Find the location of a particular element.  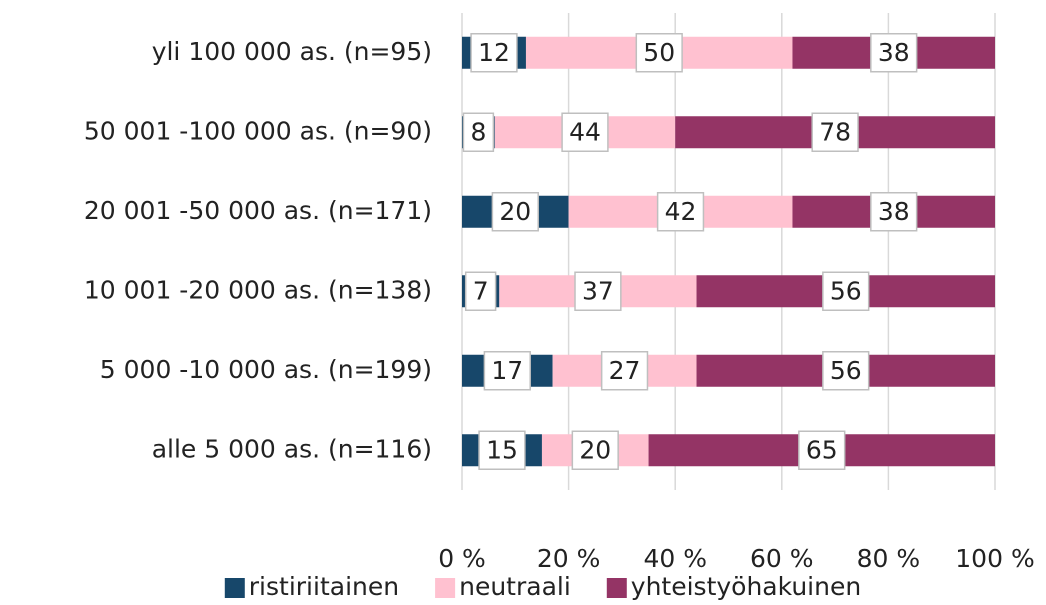

x-tick-label: 0 % is located at coordinates (462, 558).